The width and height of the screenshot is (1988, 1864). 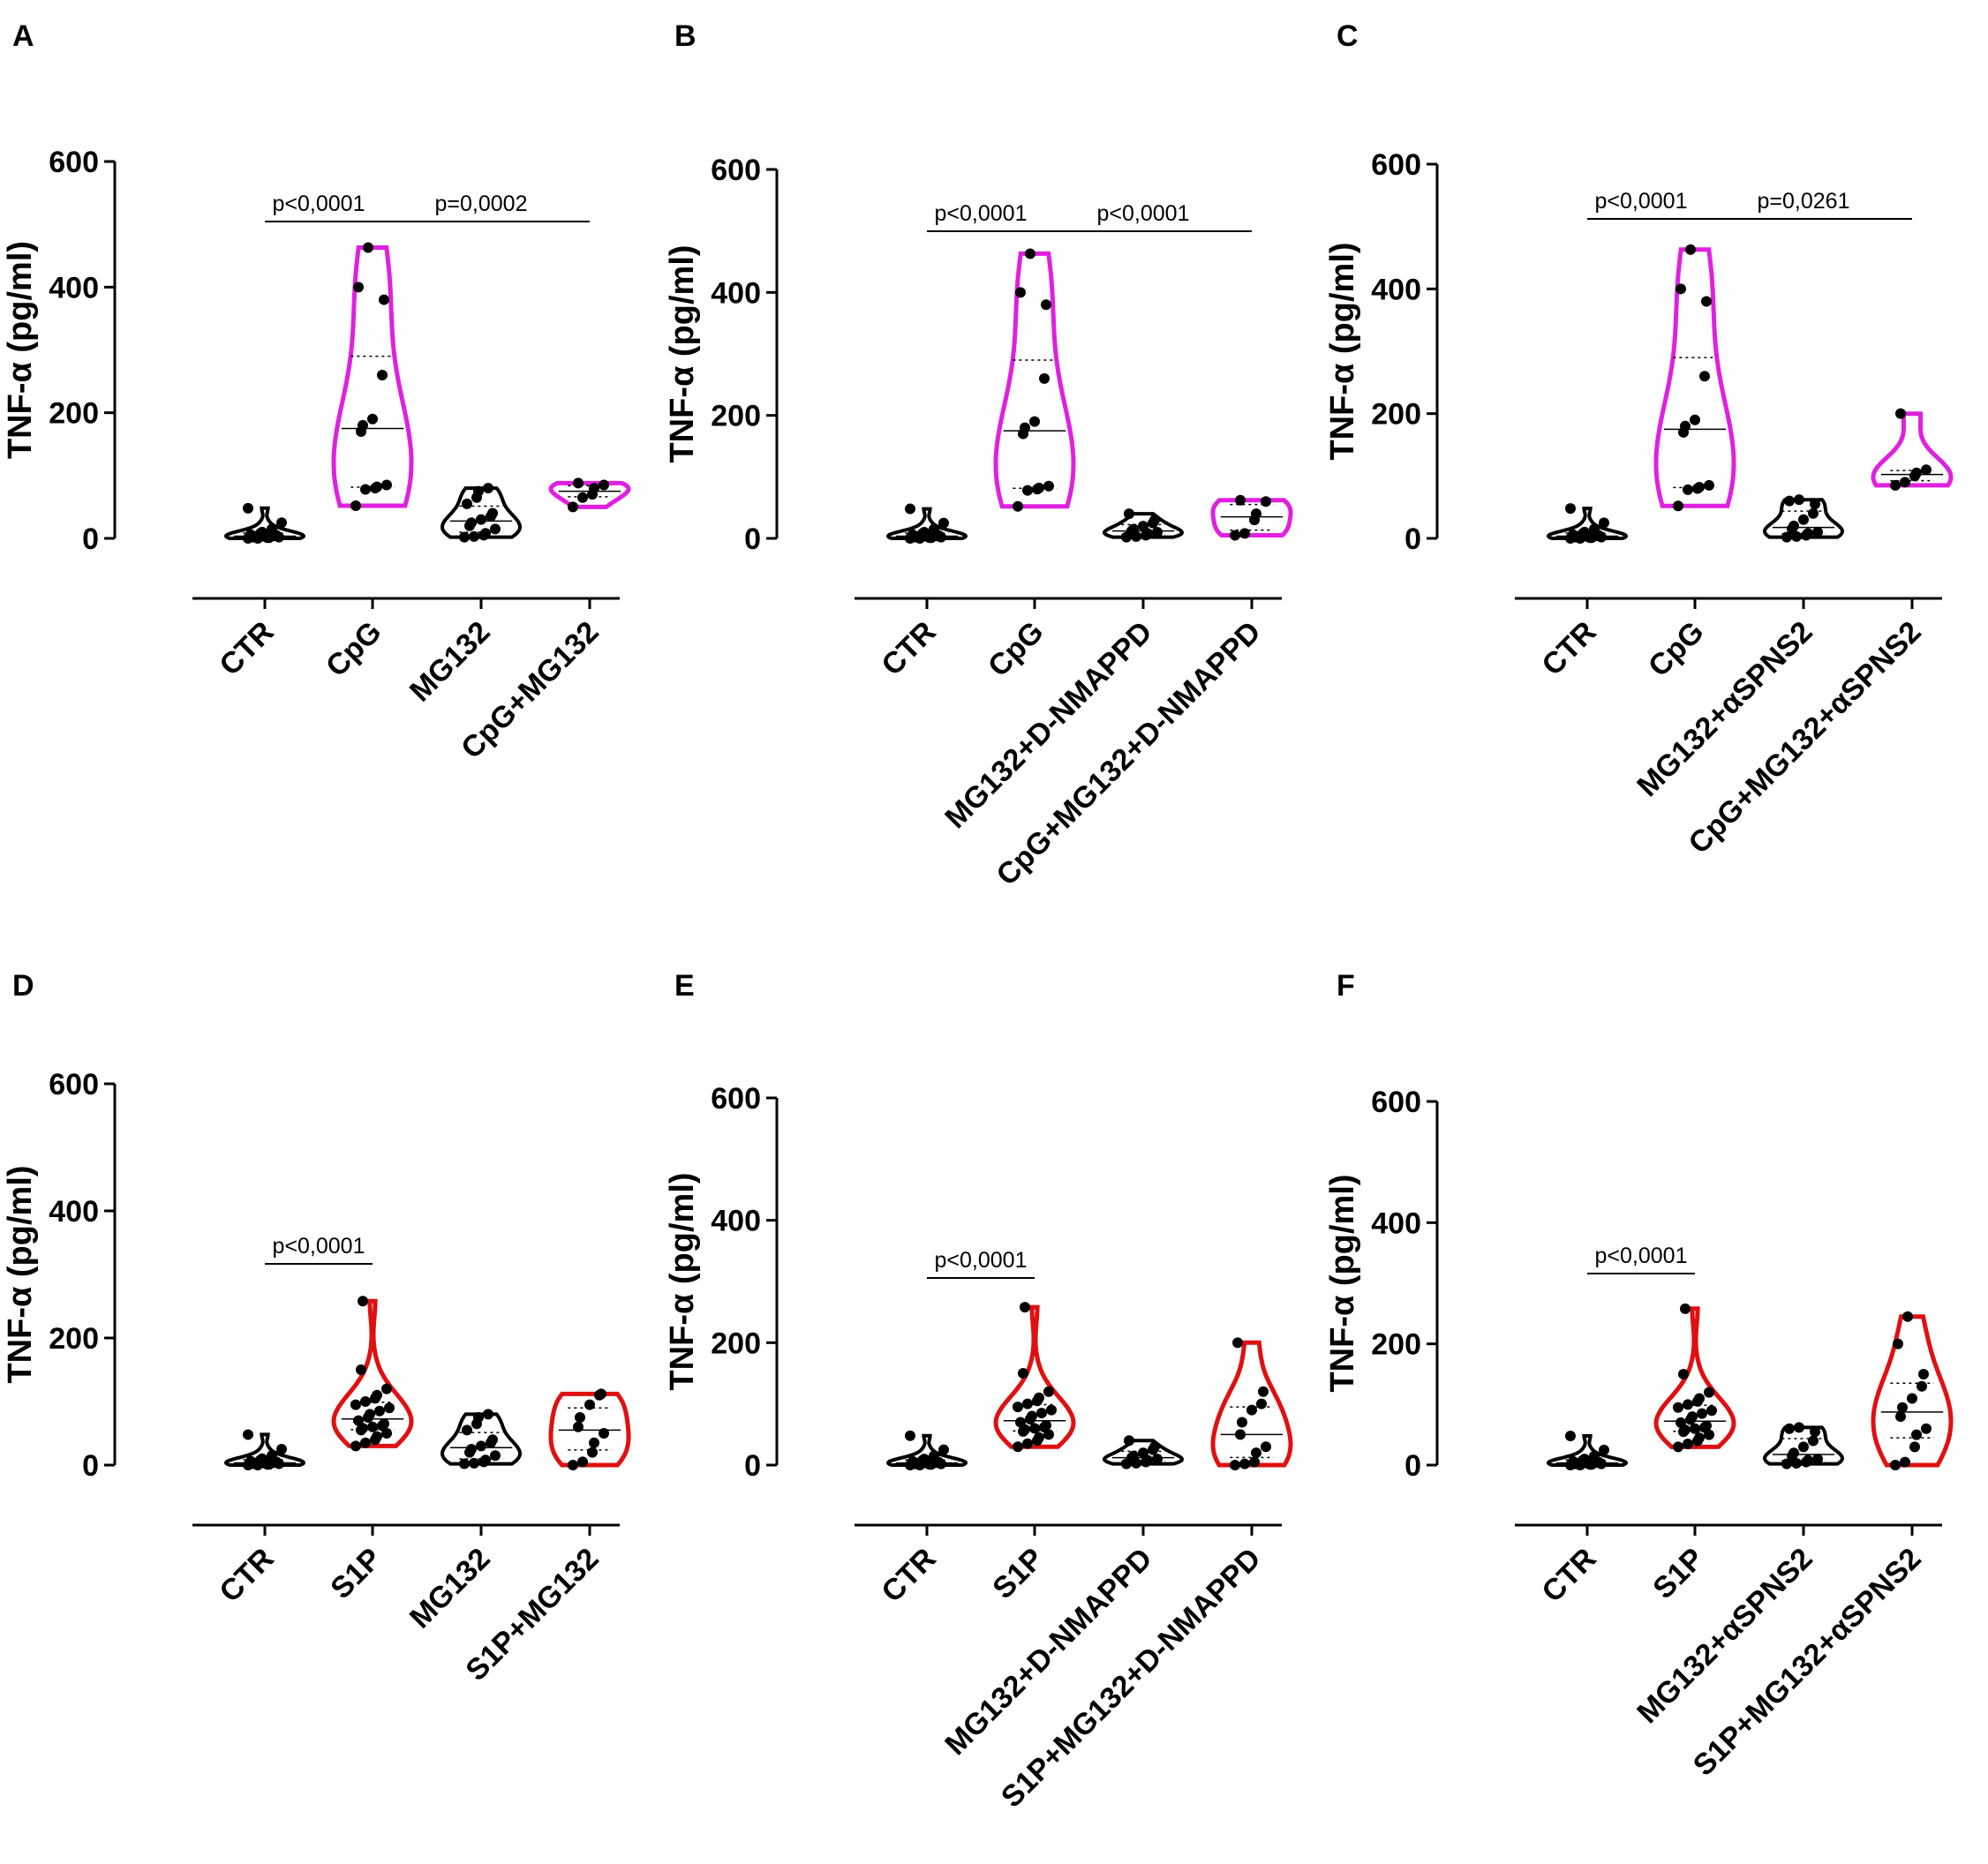 What do you see at coordinates (1412, 1466) in the screenshot?
I see `y-tick-label: 0` at bounding box center [1412, 1466].